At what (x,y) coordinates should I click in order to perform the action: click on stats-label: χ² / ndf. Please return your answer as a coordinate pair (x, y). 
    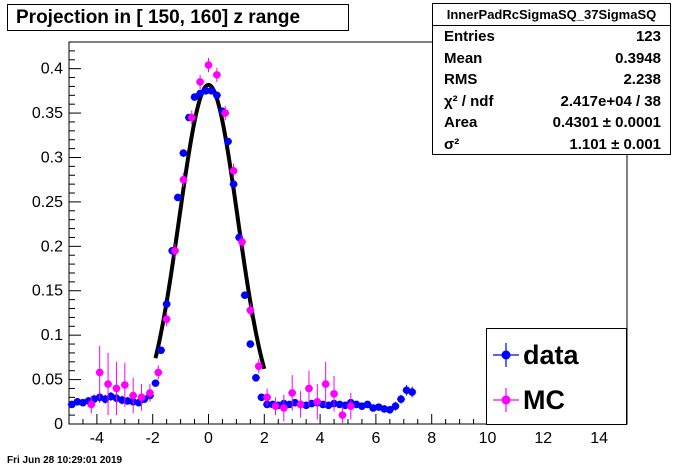
    Looking at the image, I should click on (469, 101).